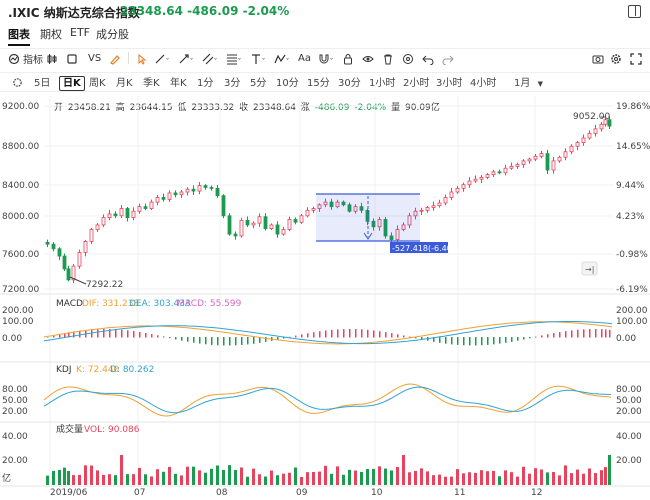  Describe the element at coordinates (449, 83) in the screenshot. I see `period-3h: 3小时` at that location.